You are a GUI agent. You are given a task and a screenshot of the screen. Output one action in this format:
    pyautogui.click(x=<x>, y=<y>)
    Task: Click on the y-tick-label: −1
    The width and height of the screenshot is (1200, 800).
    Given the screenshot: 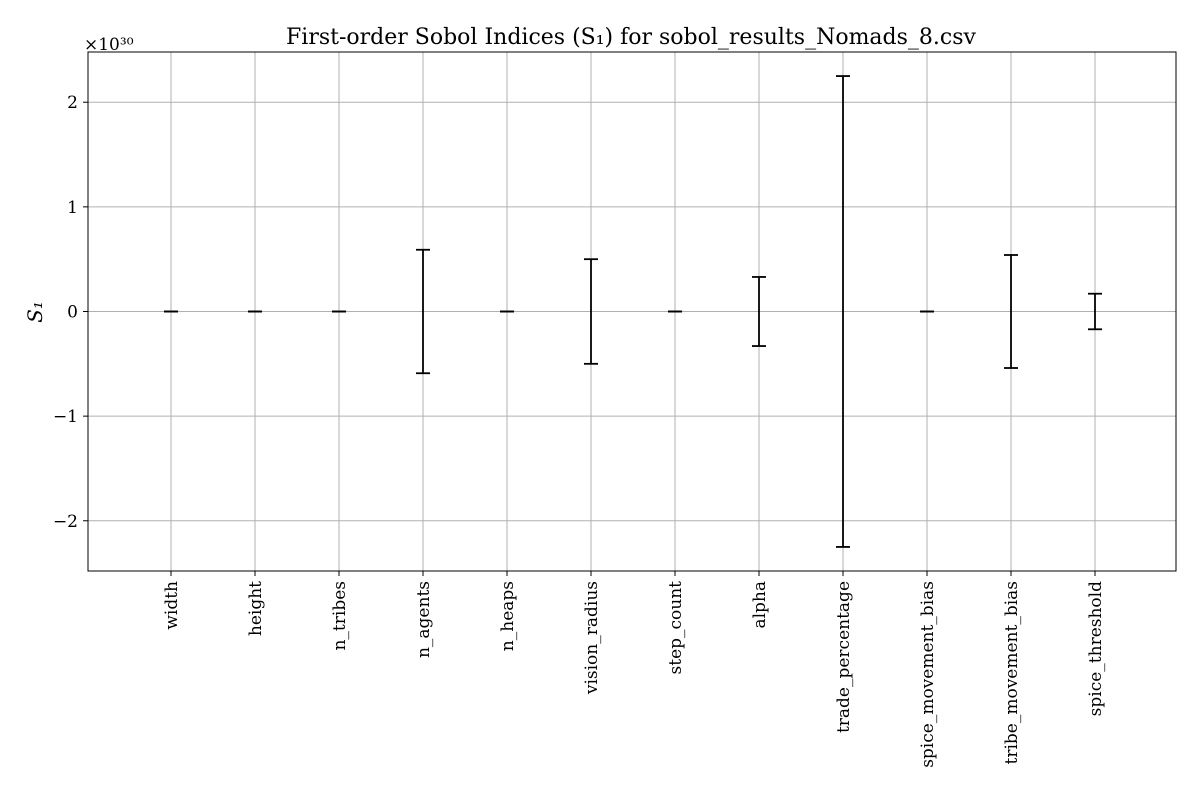 What is the action you would take?
    pyautogui.click(x=65, y=417)
    